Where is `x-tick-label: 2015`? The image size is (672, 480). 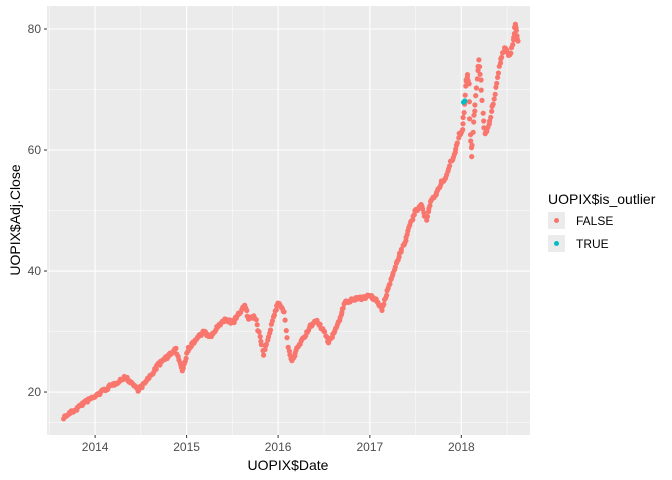
x-tick-label: 2015 is located at coordinates (186, 447).